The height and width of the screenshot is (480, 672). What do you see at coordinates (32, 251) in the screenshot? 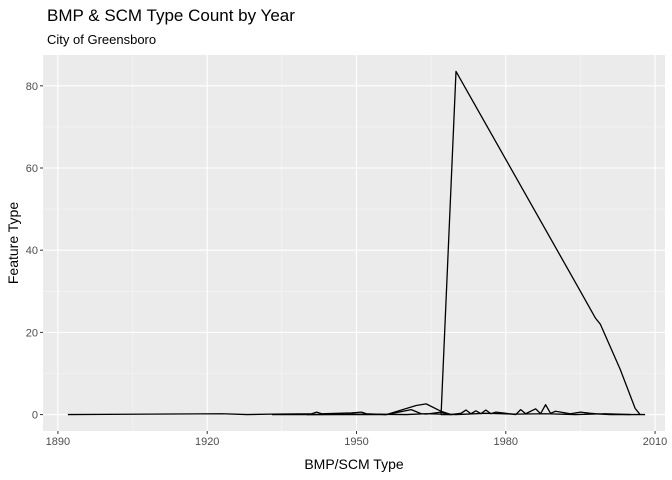
I see `y-tick-label: 40` at bounding box center [32, 251].